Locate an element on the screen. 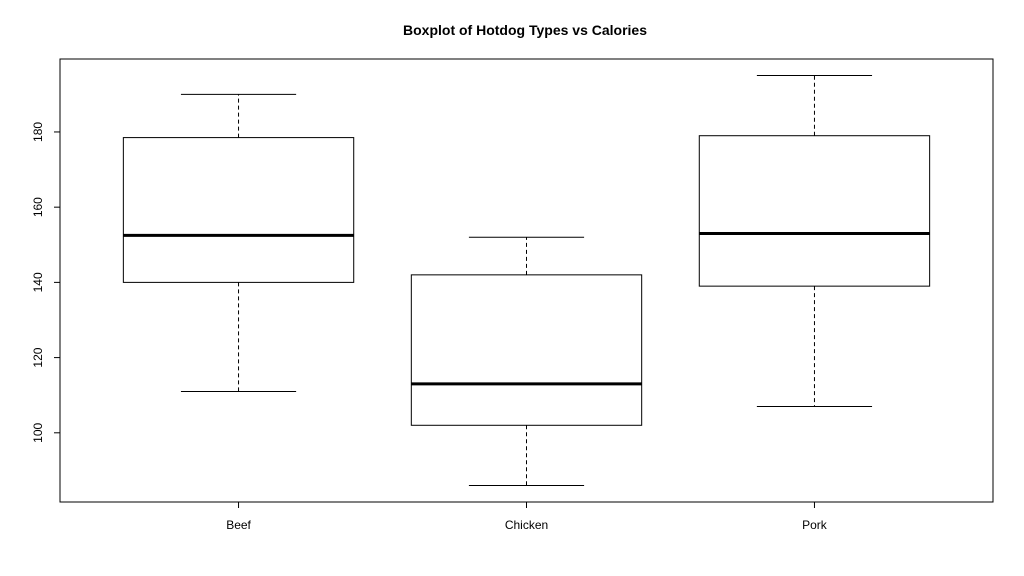  x-tick-label: Chicken is located at coordinates (526, 525).